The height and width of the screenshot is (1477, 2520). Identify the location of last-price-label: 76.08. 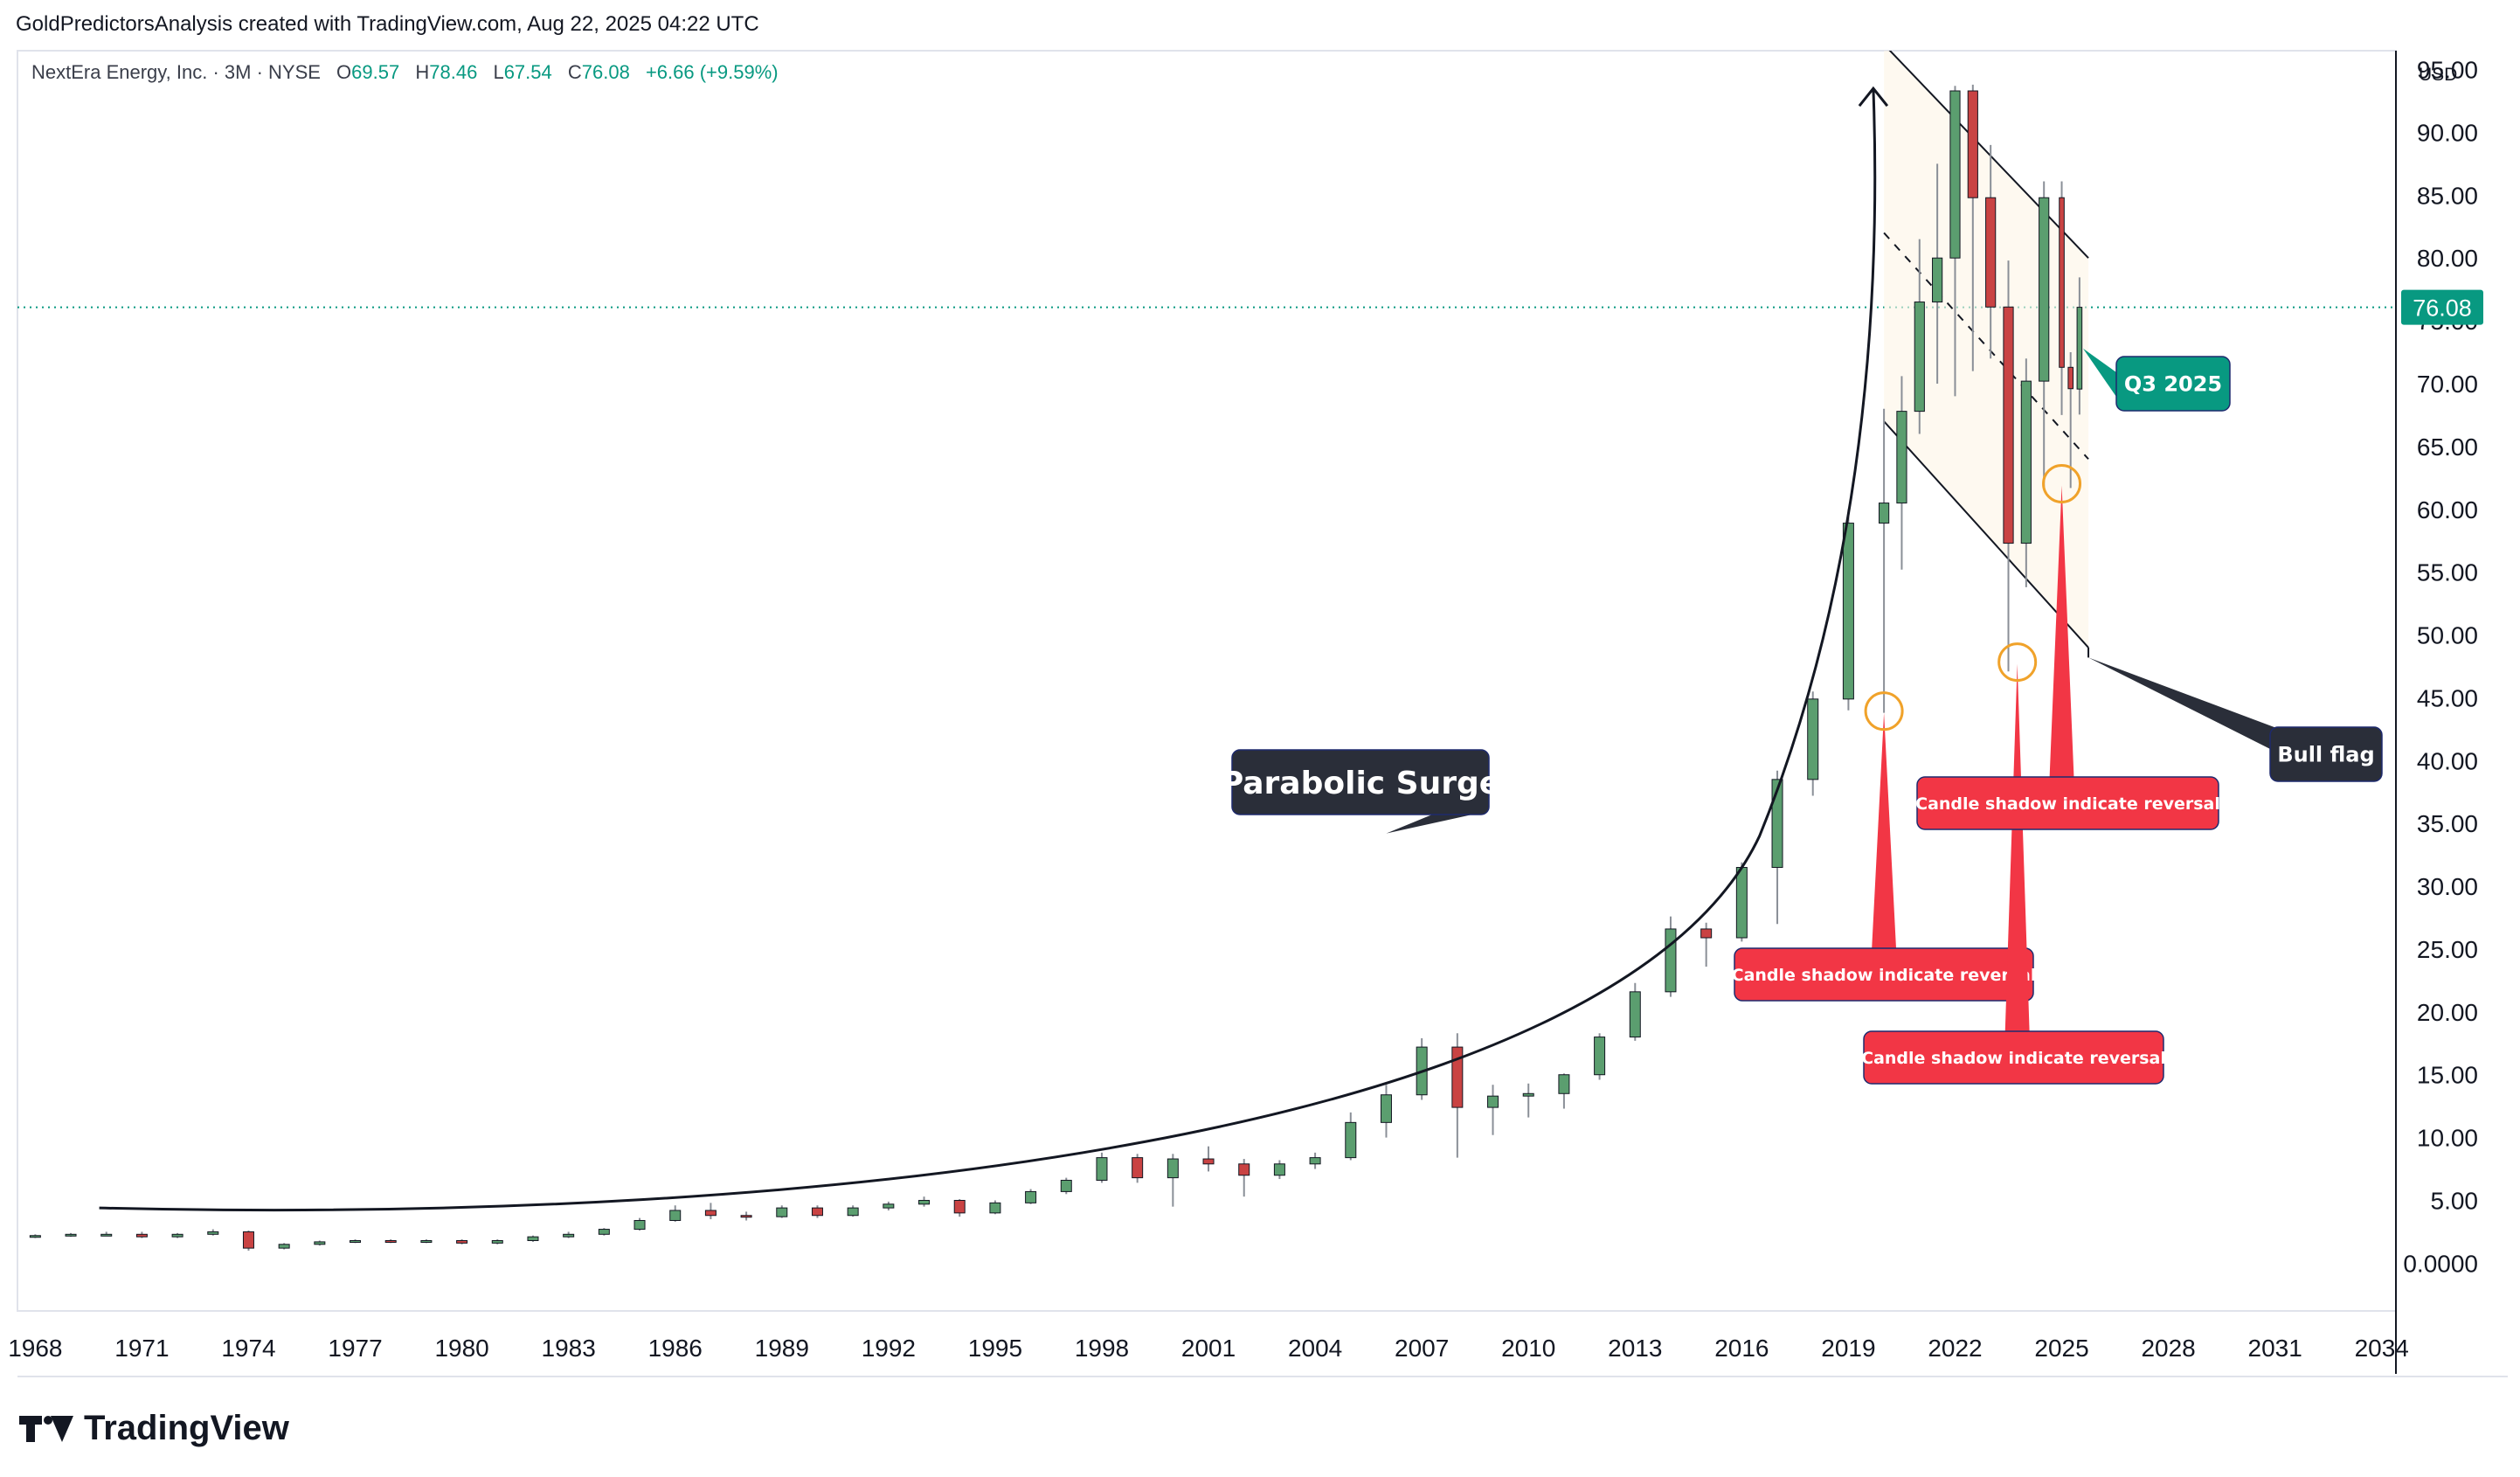
(2442, 308).